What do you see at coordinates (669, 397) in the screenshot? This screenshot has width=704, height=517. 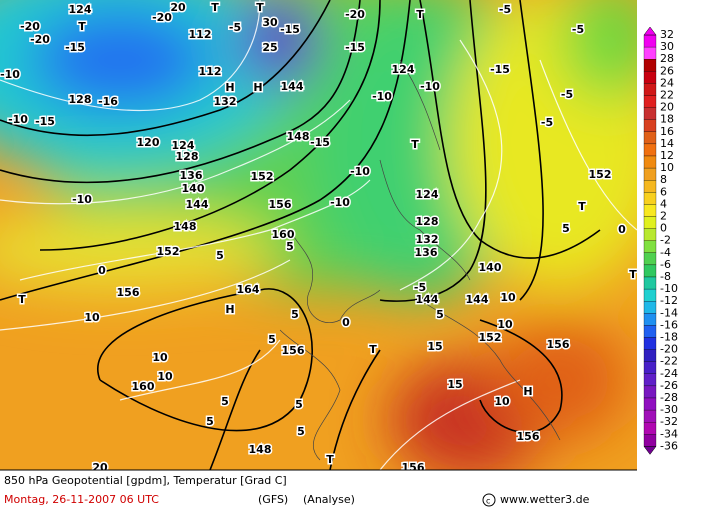 I see `colorbar-label: -28` at bounding box center [669, 397].